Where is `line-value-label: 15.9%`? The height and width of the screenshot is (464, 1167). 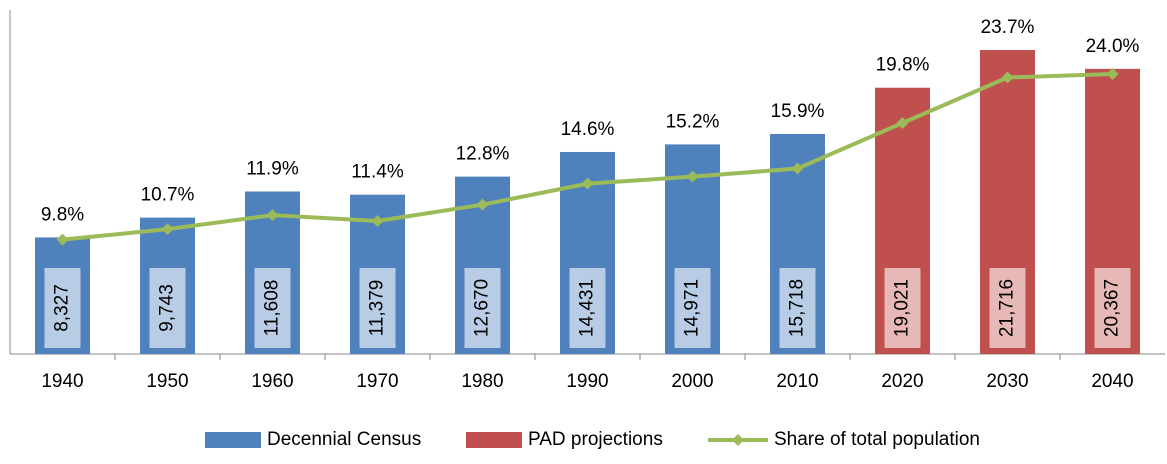
line-value-label: 15.9% is located at coordinates (798, 111).